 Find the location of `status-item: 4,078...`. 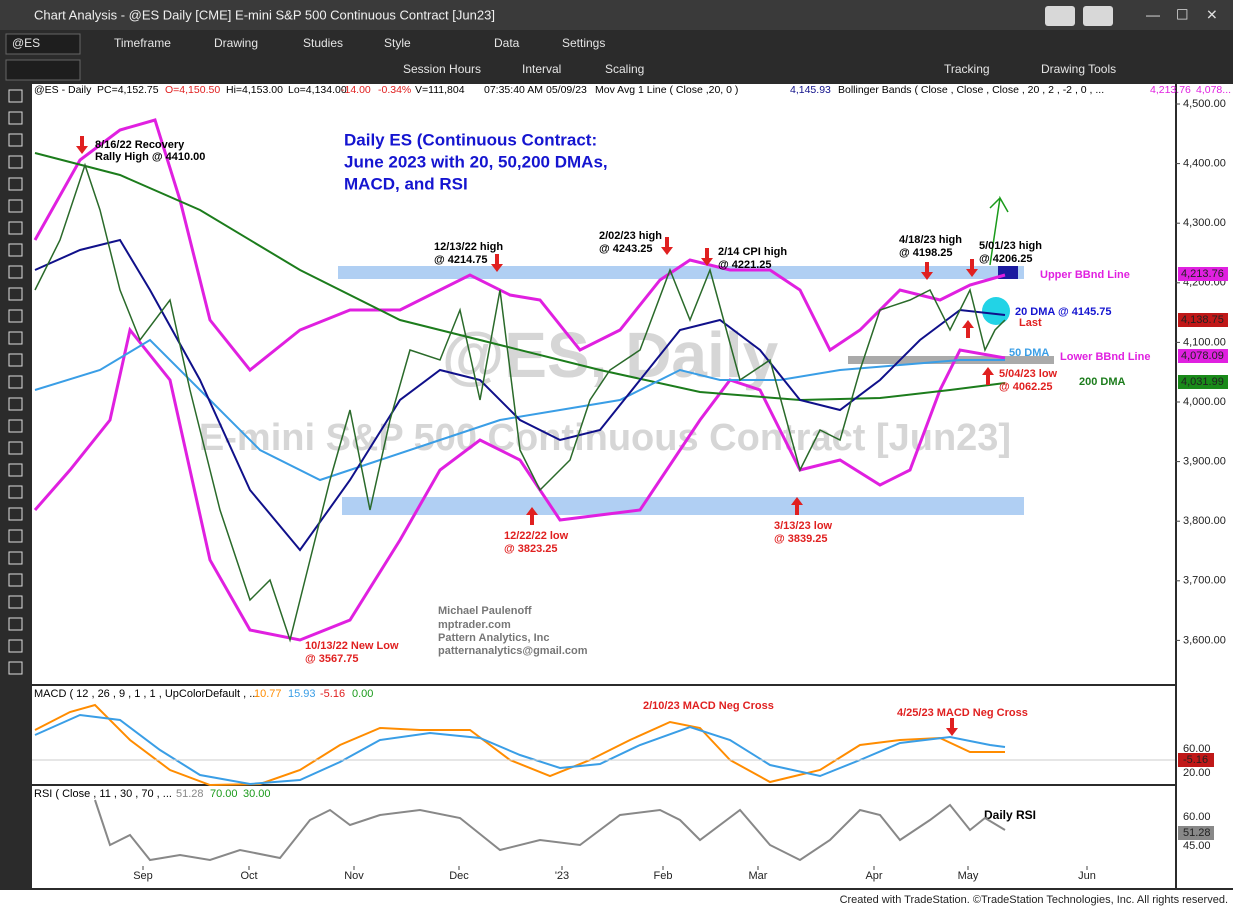

status-item: 4,078... is located at coordinates (1213, 90).